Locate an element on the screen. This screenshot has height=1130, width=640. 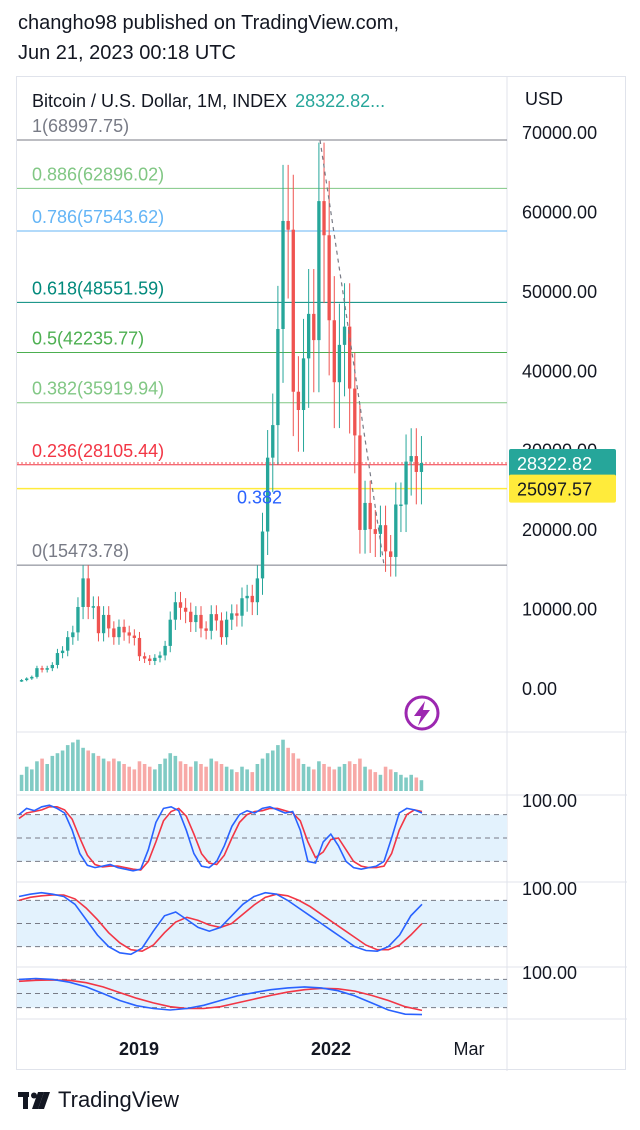
fib-level-label: 0.886(62896.02) is located at coordinates (98, 174).